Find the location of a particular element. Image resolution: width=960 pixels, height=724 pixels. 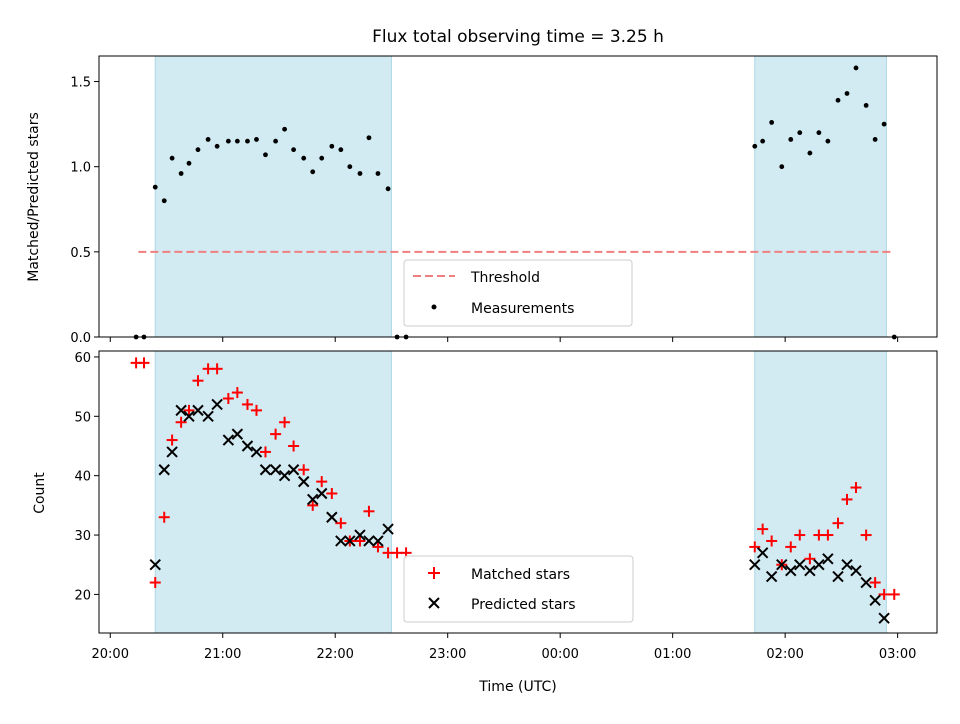

legend-predicted-swatch is located at coordinates (434, 603).